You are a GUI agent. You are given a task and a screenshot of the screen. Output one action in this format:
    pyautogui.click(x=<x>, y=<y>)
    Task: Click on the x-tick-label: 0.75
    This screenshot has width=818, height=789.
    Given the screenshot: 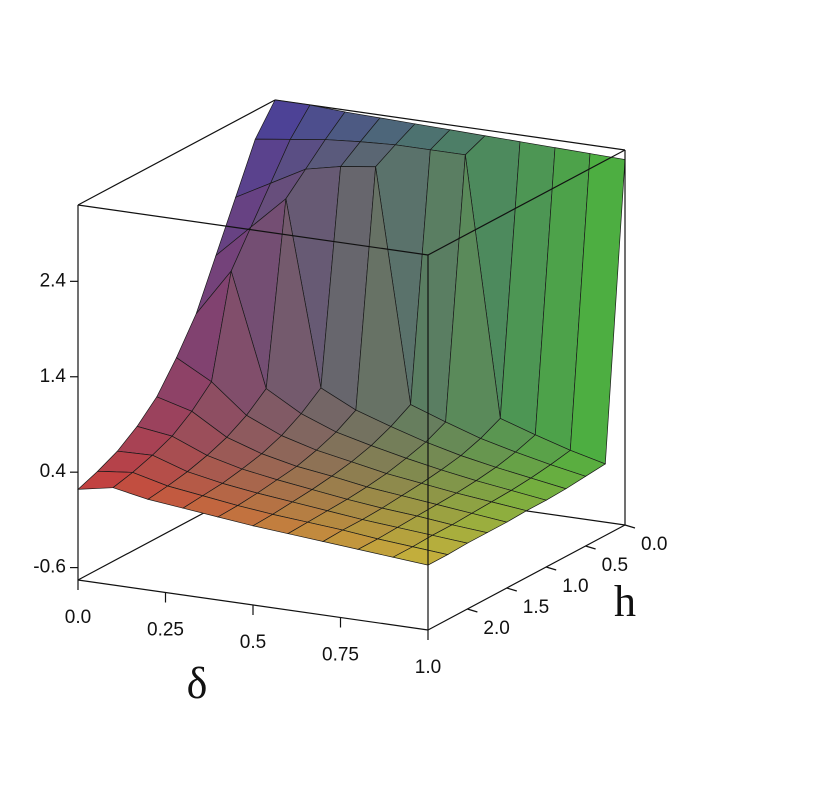 What is the action you would take?
    pyautogui.click(x=340, y=655)
    